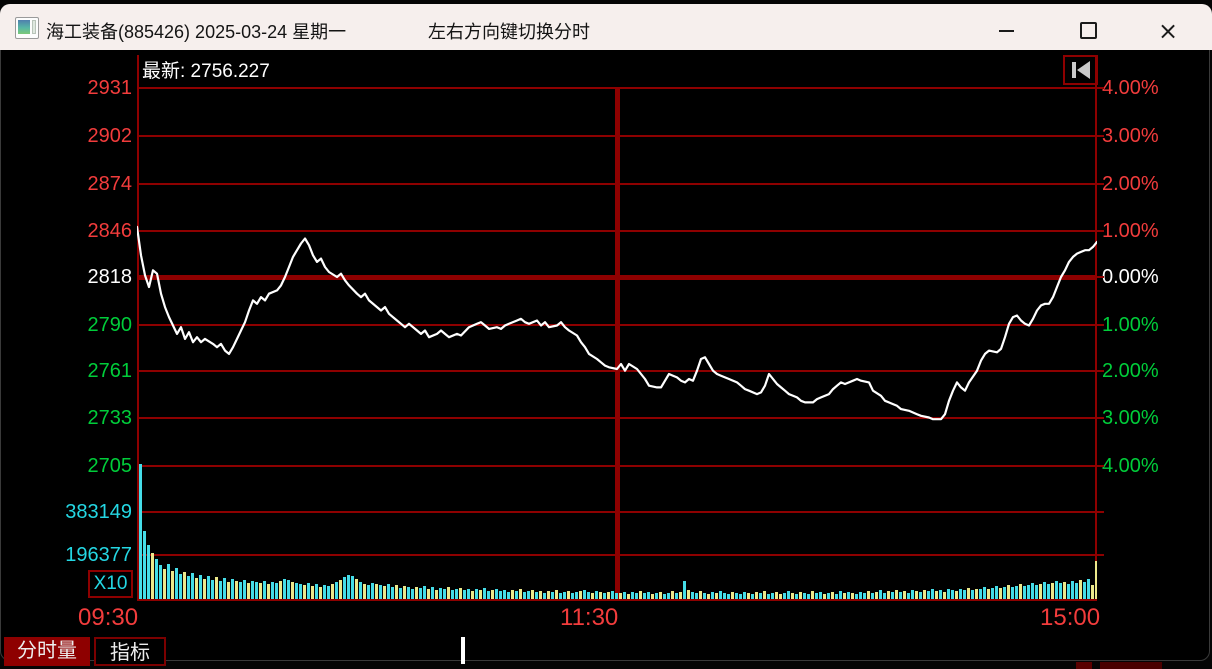 The image size is (1212, 669). Describe the element at coordinates (1131, 665) in the screenshot. I see `background-window-fragment` at that location.